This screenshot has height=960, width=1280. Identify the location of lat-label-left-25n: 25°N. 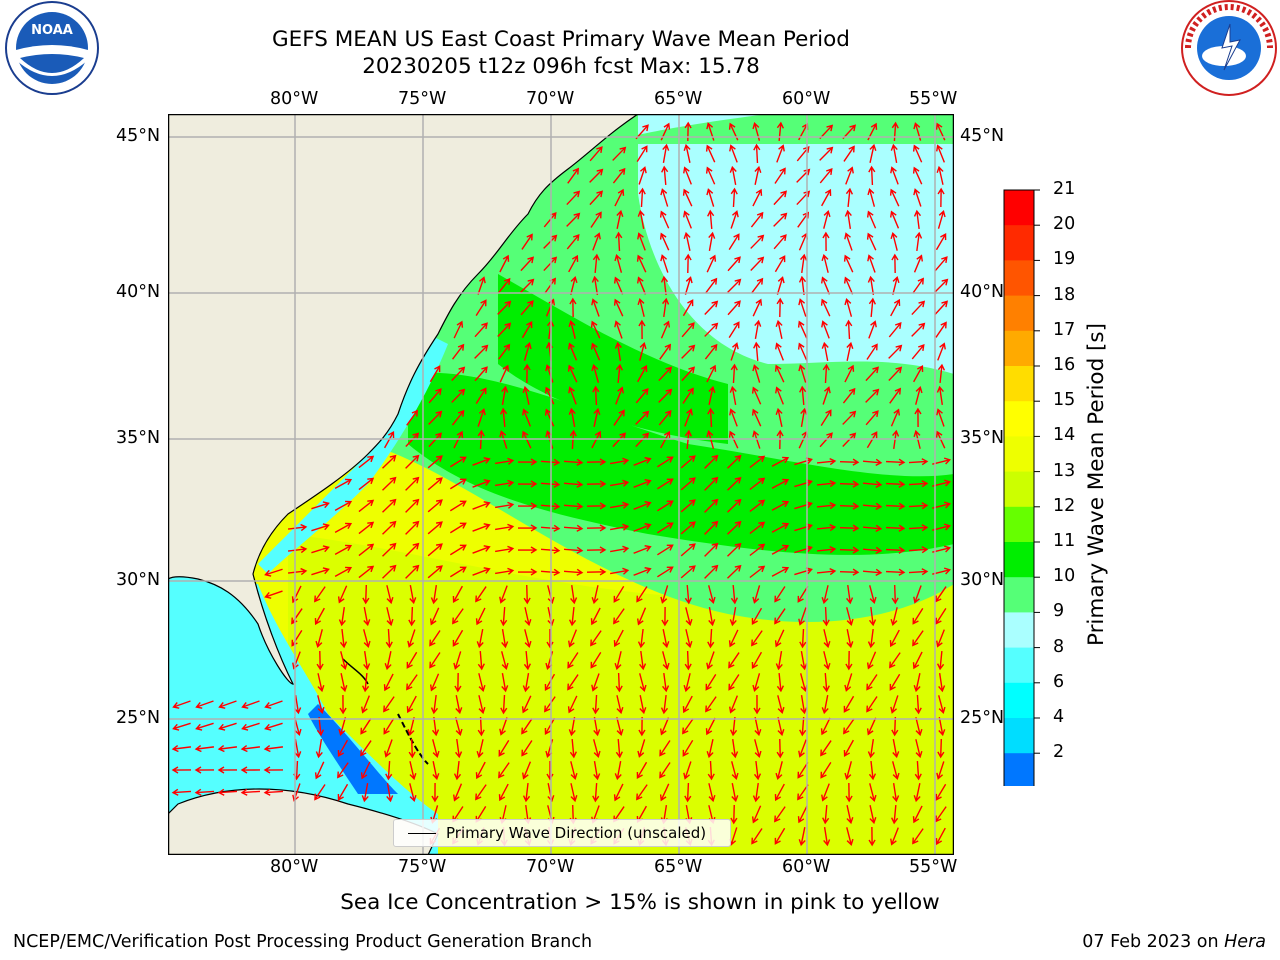
(138, 718).